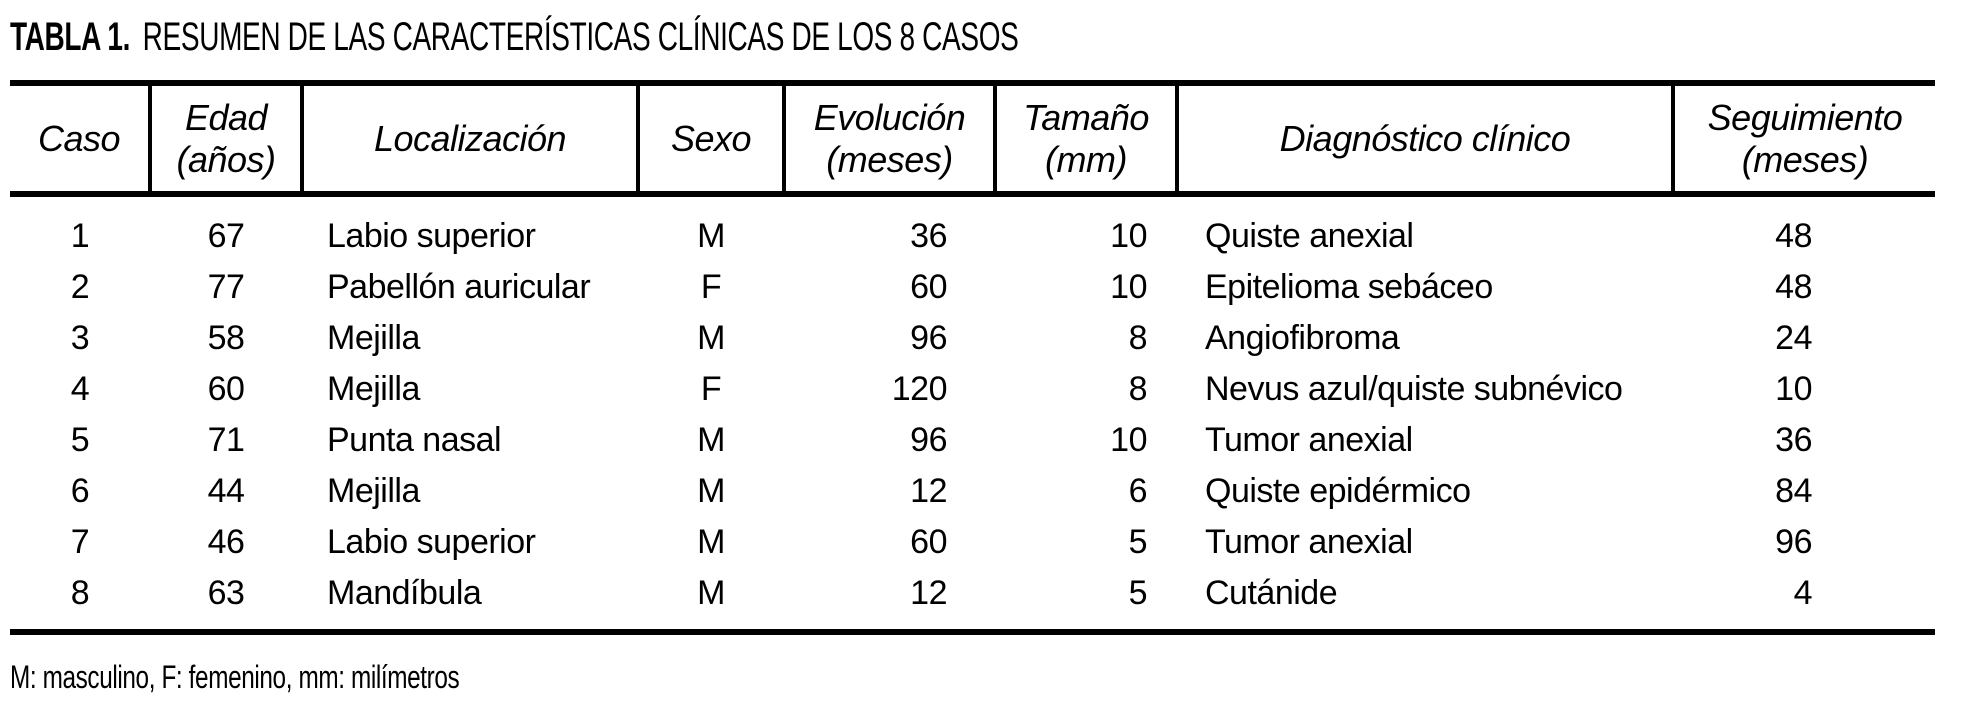 This screenshot has height=702, width=1973. I want to click on cell-localizacion: Pabellón auricular, so click(459, 287).